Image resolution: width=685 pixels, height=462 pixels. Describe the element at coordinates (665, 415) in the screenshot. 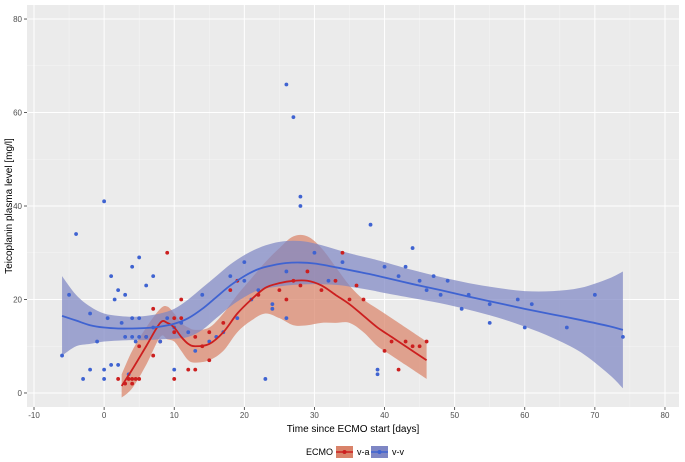

I see `x-tick-label: 80` at that location.